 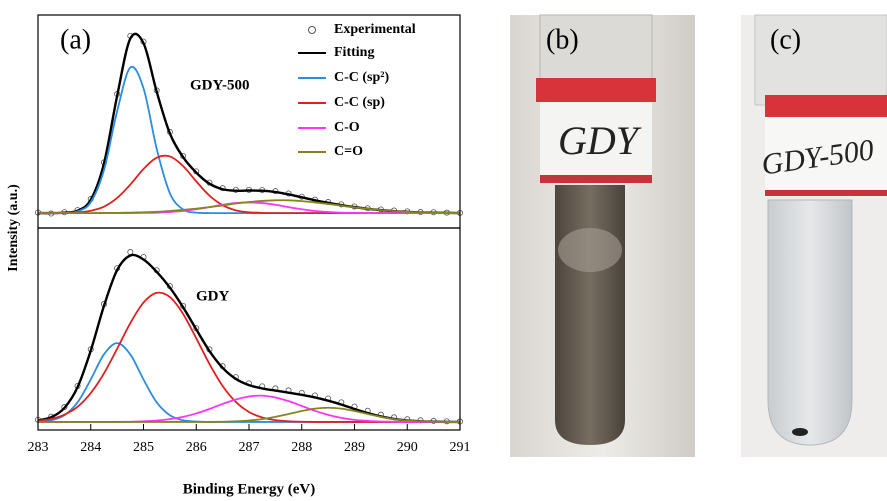 I want to click on x-tick-label: 286, so click(x=196, y=447).